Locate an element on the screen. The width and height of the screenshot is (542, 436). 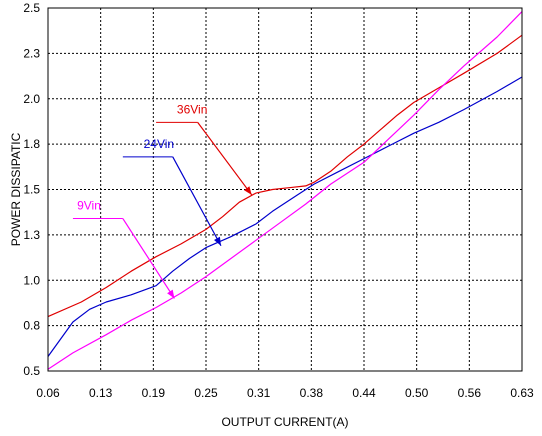
annotation-arrow-24vin is located at coordinates (197, 201).